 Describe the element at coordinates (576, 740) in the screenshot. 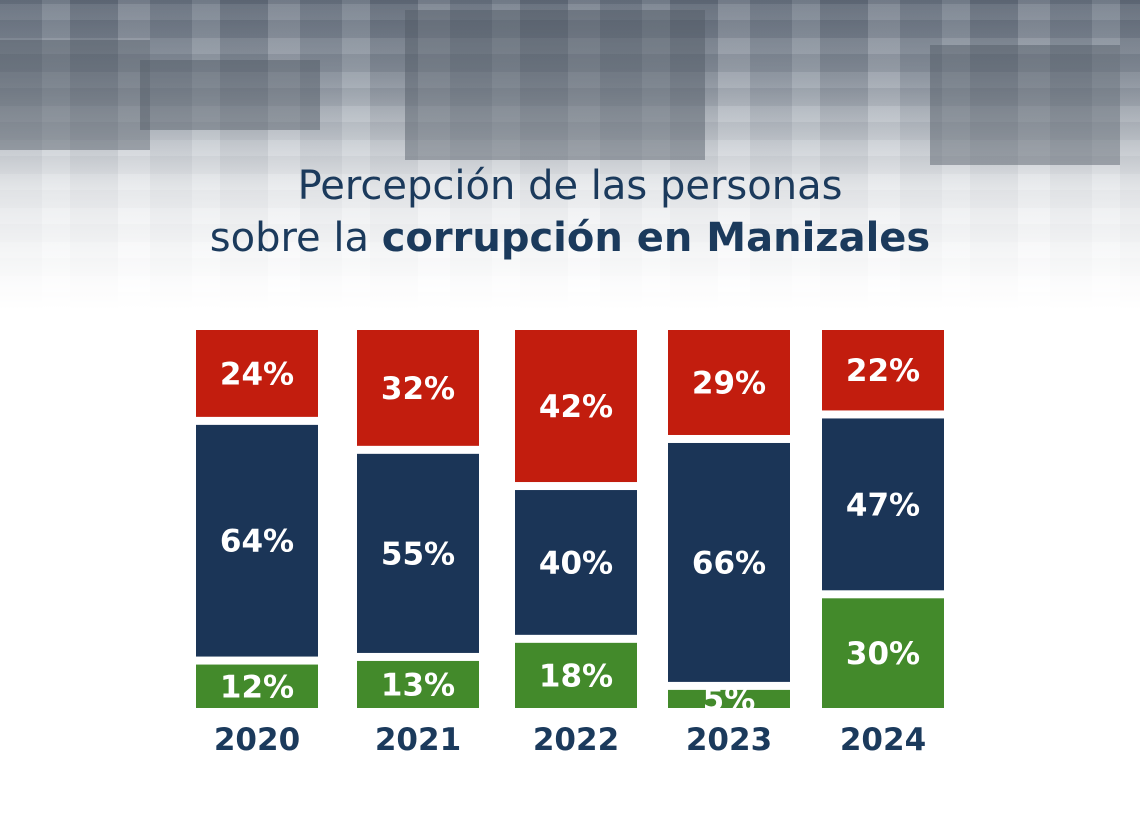

I see `year-label-2022: 2022` at that location.